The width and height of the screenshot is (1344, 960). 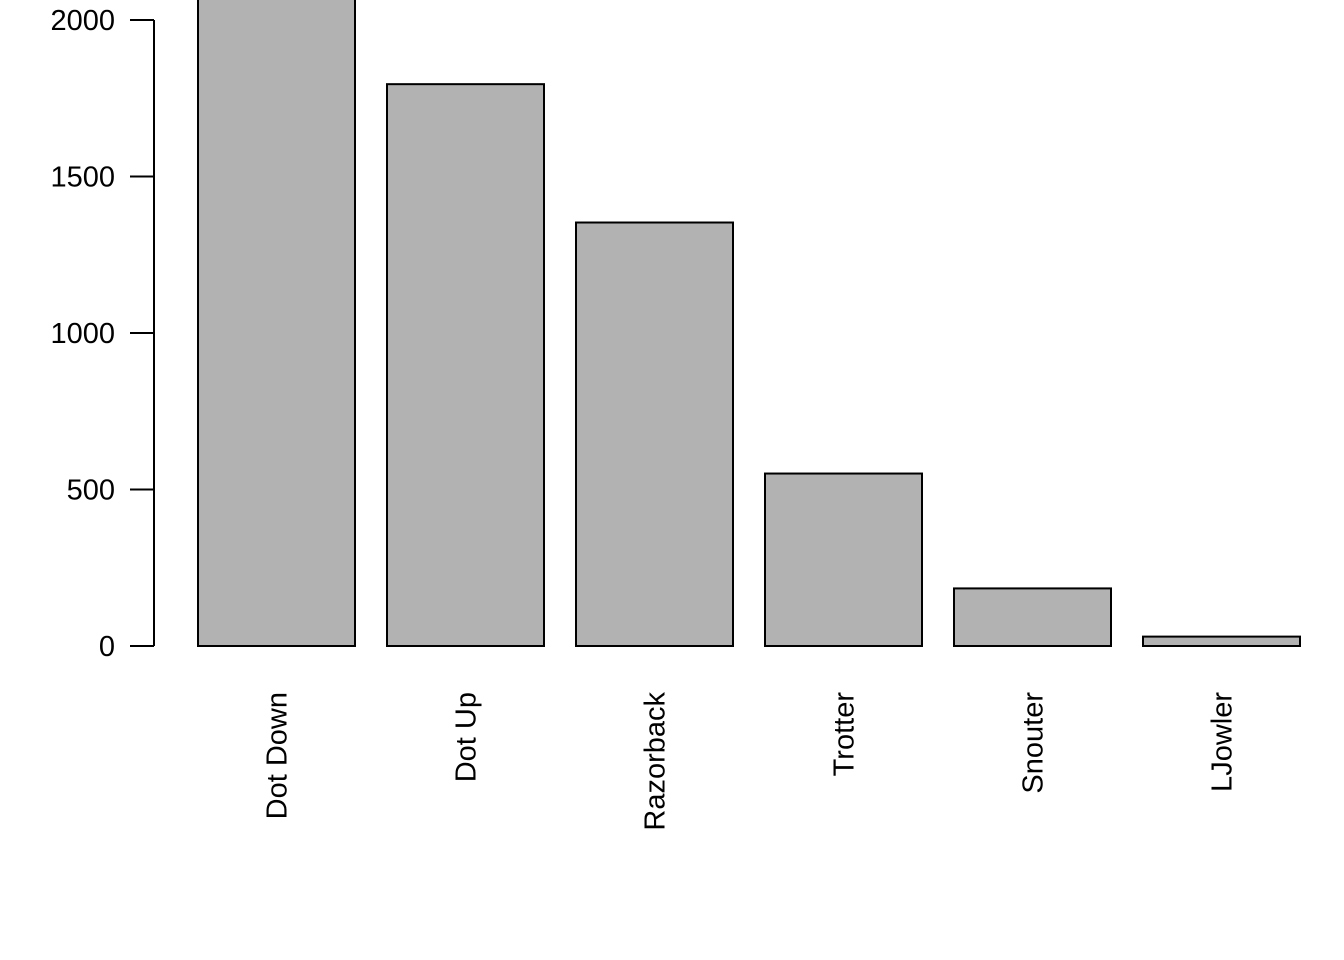 I want to click on category-label: LJowler, so click(x=1223, y=742).